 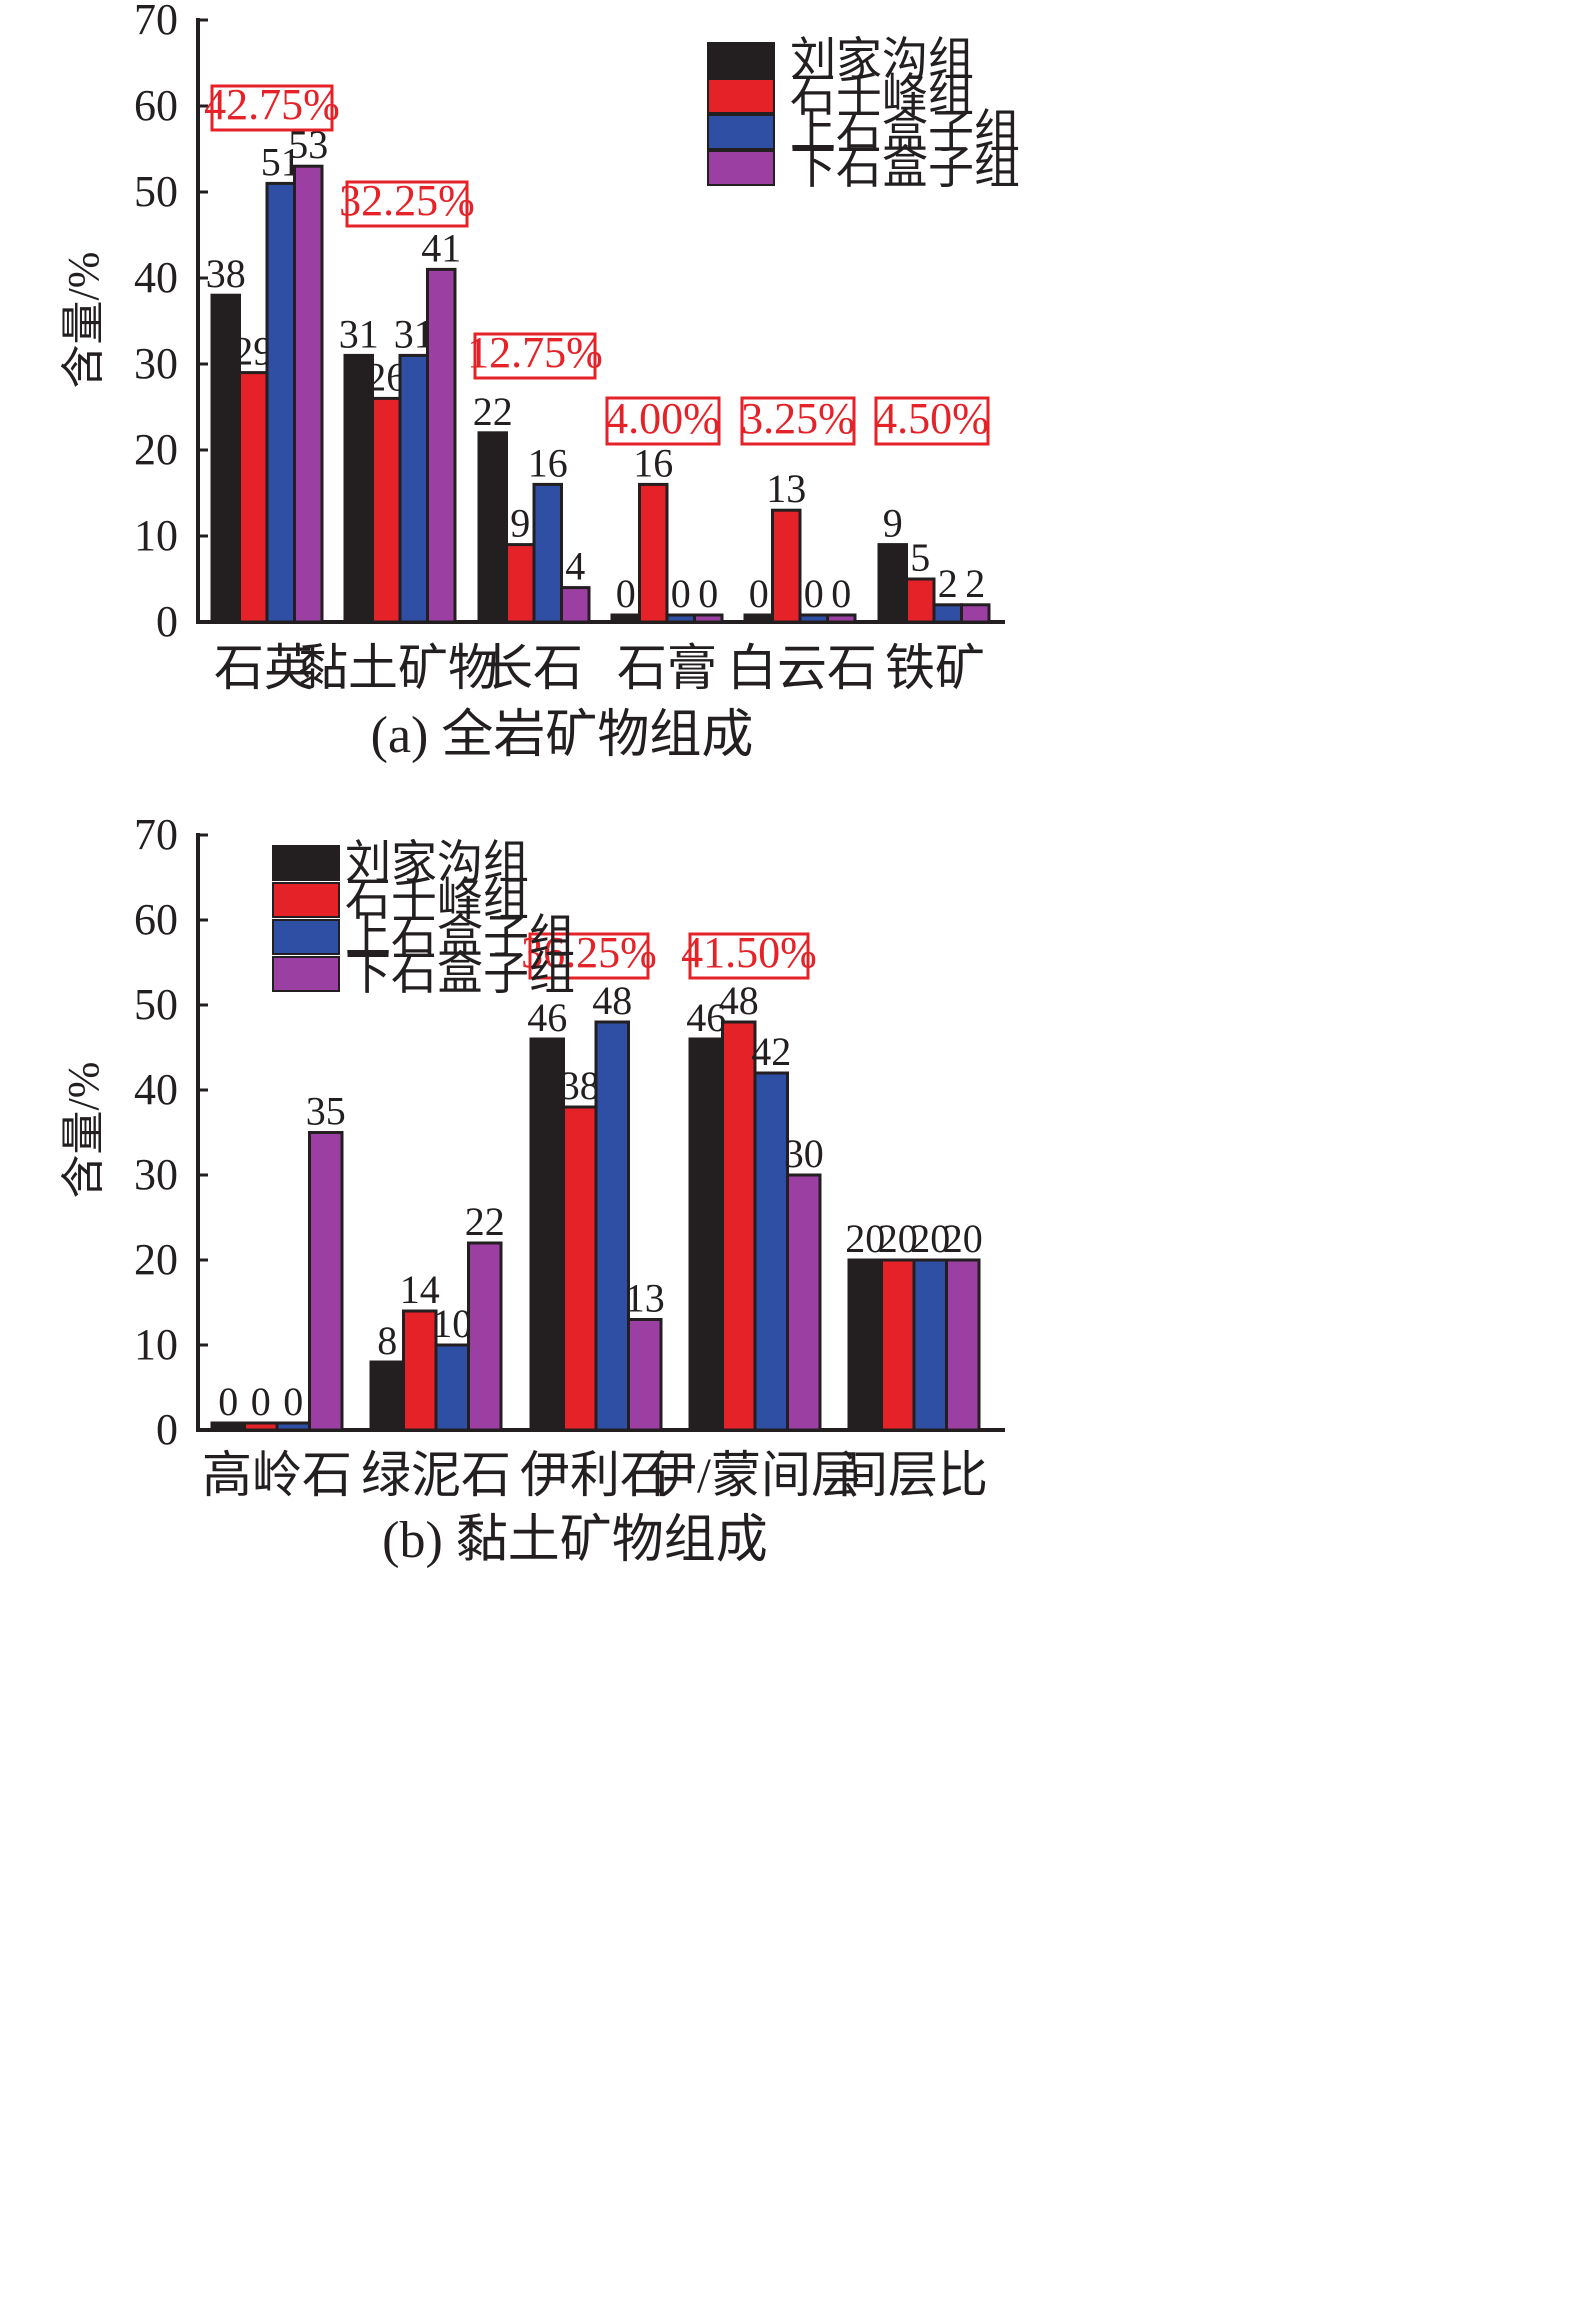 What do you see at coordinates (460, 973) in the screenshot?
I see `legend-label: 下石盒子组` at bounding box center [460, 973].